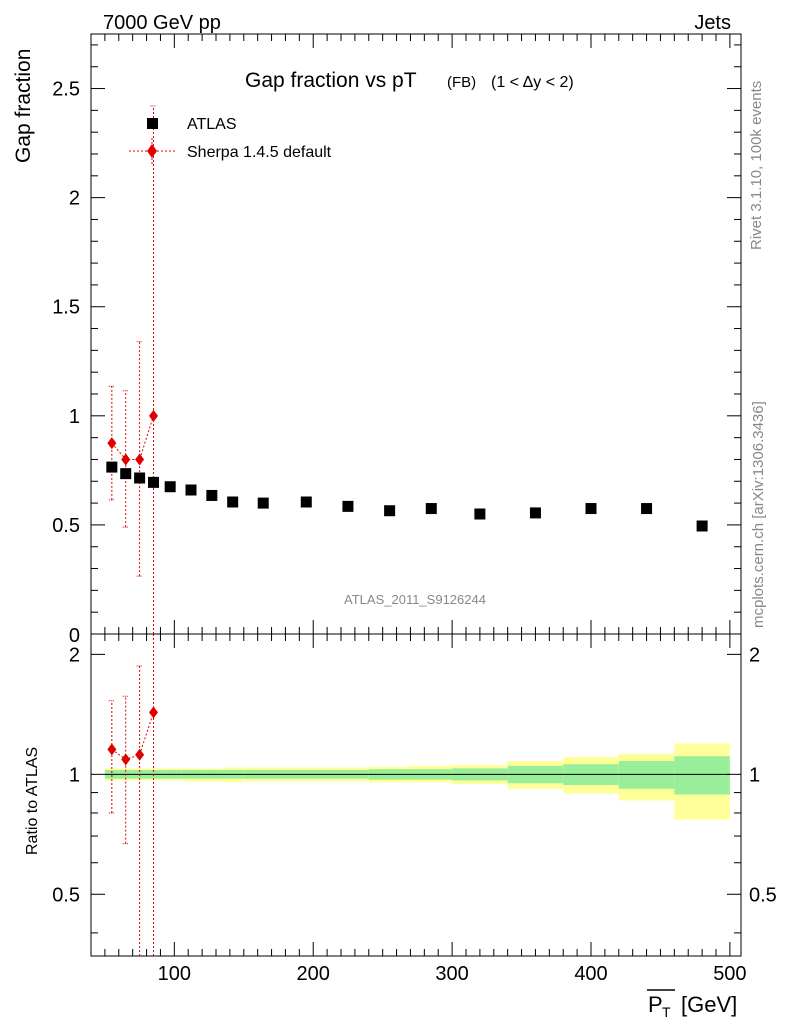 This screenshot has width=786, height=1024. Describe the element at coordinates (313, 974) in the screenshot. I see `ratio-xtick-label: 200` at that location.